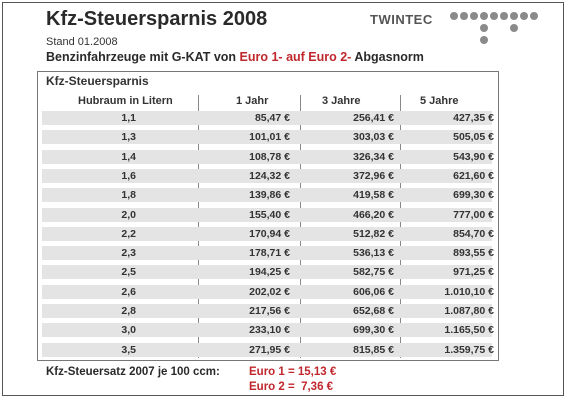 The image size is (568, 400). Describe the element at coordinates (157, 19) in the screenshot. I see `page-title: Kfz-Steuersparnis 2008` at that location.